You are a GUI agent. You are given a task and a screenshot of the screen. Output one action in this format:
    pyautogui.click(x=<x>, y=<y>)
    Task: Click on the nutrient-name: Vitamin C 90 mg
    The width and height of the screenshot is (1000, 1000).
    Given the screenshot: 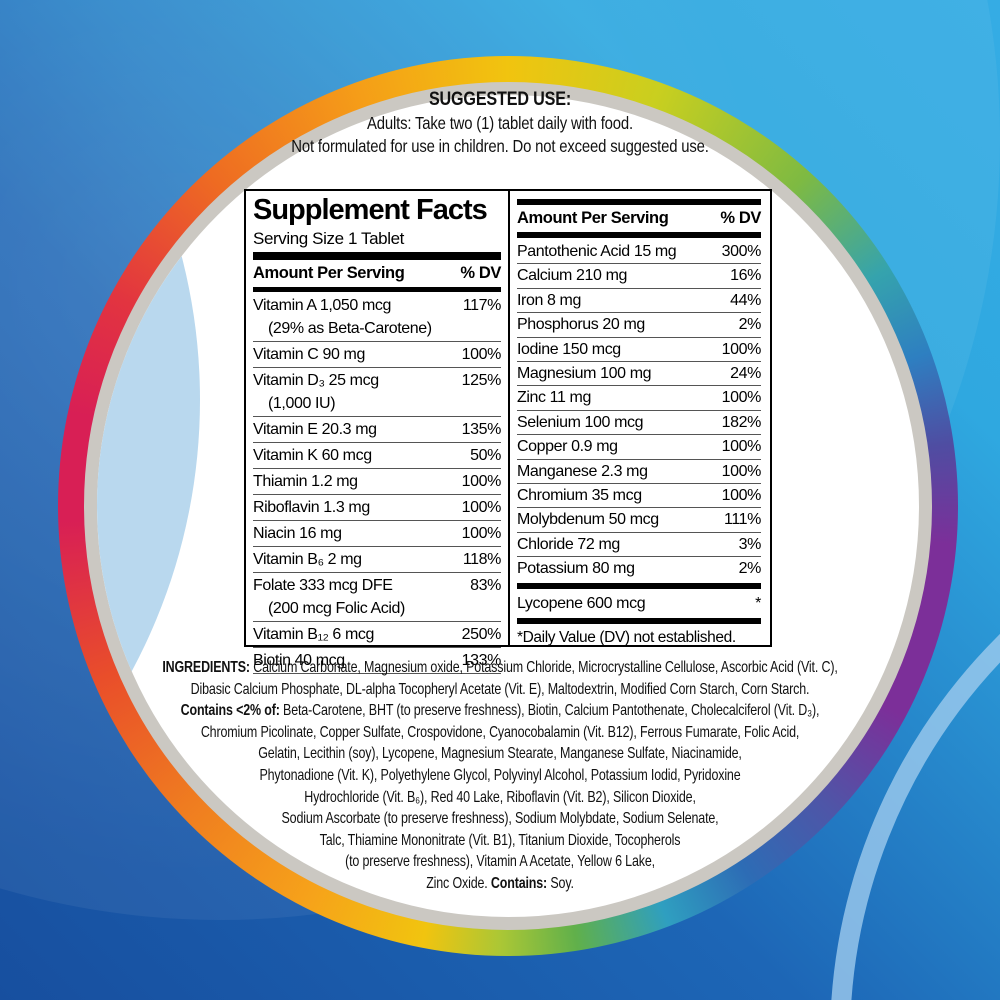 What is the action you would take?
    pyautogui.click(x=309, y=354)
    